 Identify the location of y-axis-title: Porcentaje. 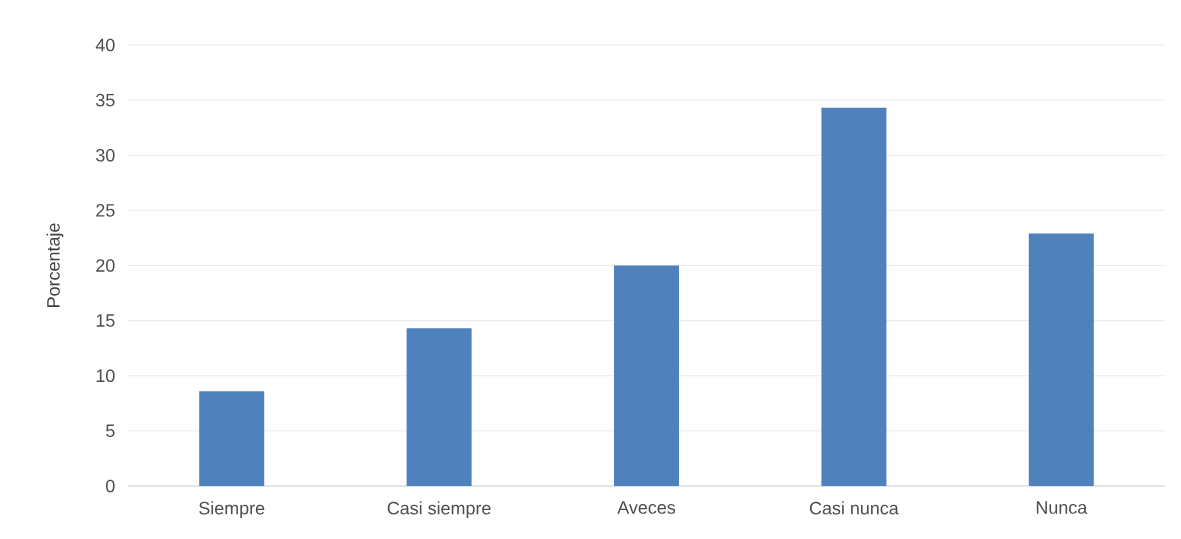
(55, 265).